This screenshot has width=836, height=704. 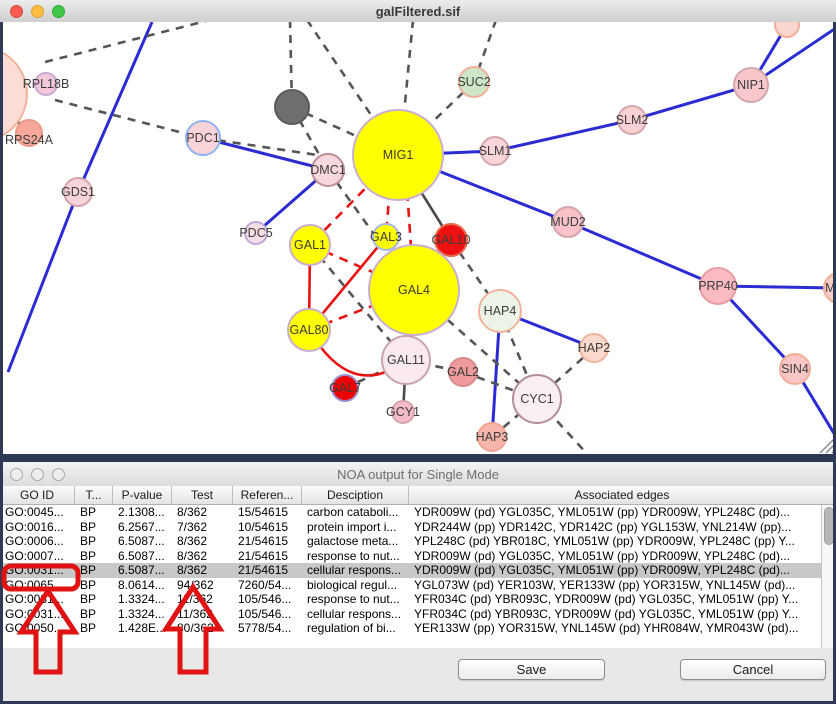 I want to click on network-node-label: HAP2, so click(x=594, y=348).